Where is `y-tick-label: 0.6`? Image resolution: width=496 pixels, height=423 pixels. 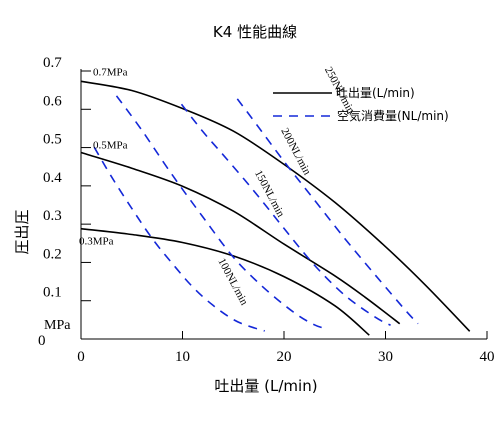 y-tick-label: 0.6 is located at coordinates (52, 101).